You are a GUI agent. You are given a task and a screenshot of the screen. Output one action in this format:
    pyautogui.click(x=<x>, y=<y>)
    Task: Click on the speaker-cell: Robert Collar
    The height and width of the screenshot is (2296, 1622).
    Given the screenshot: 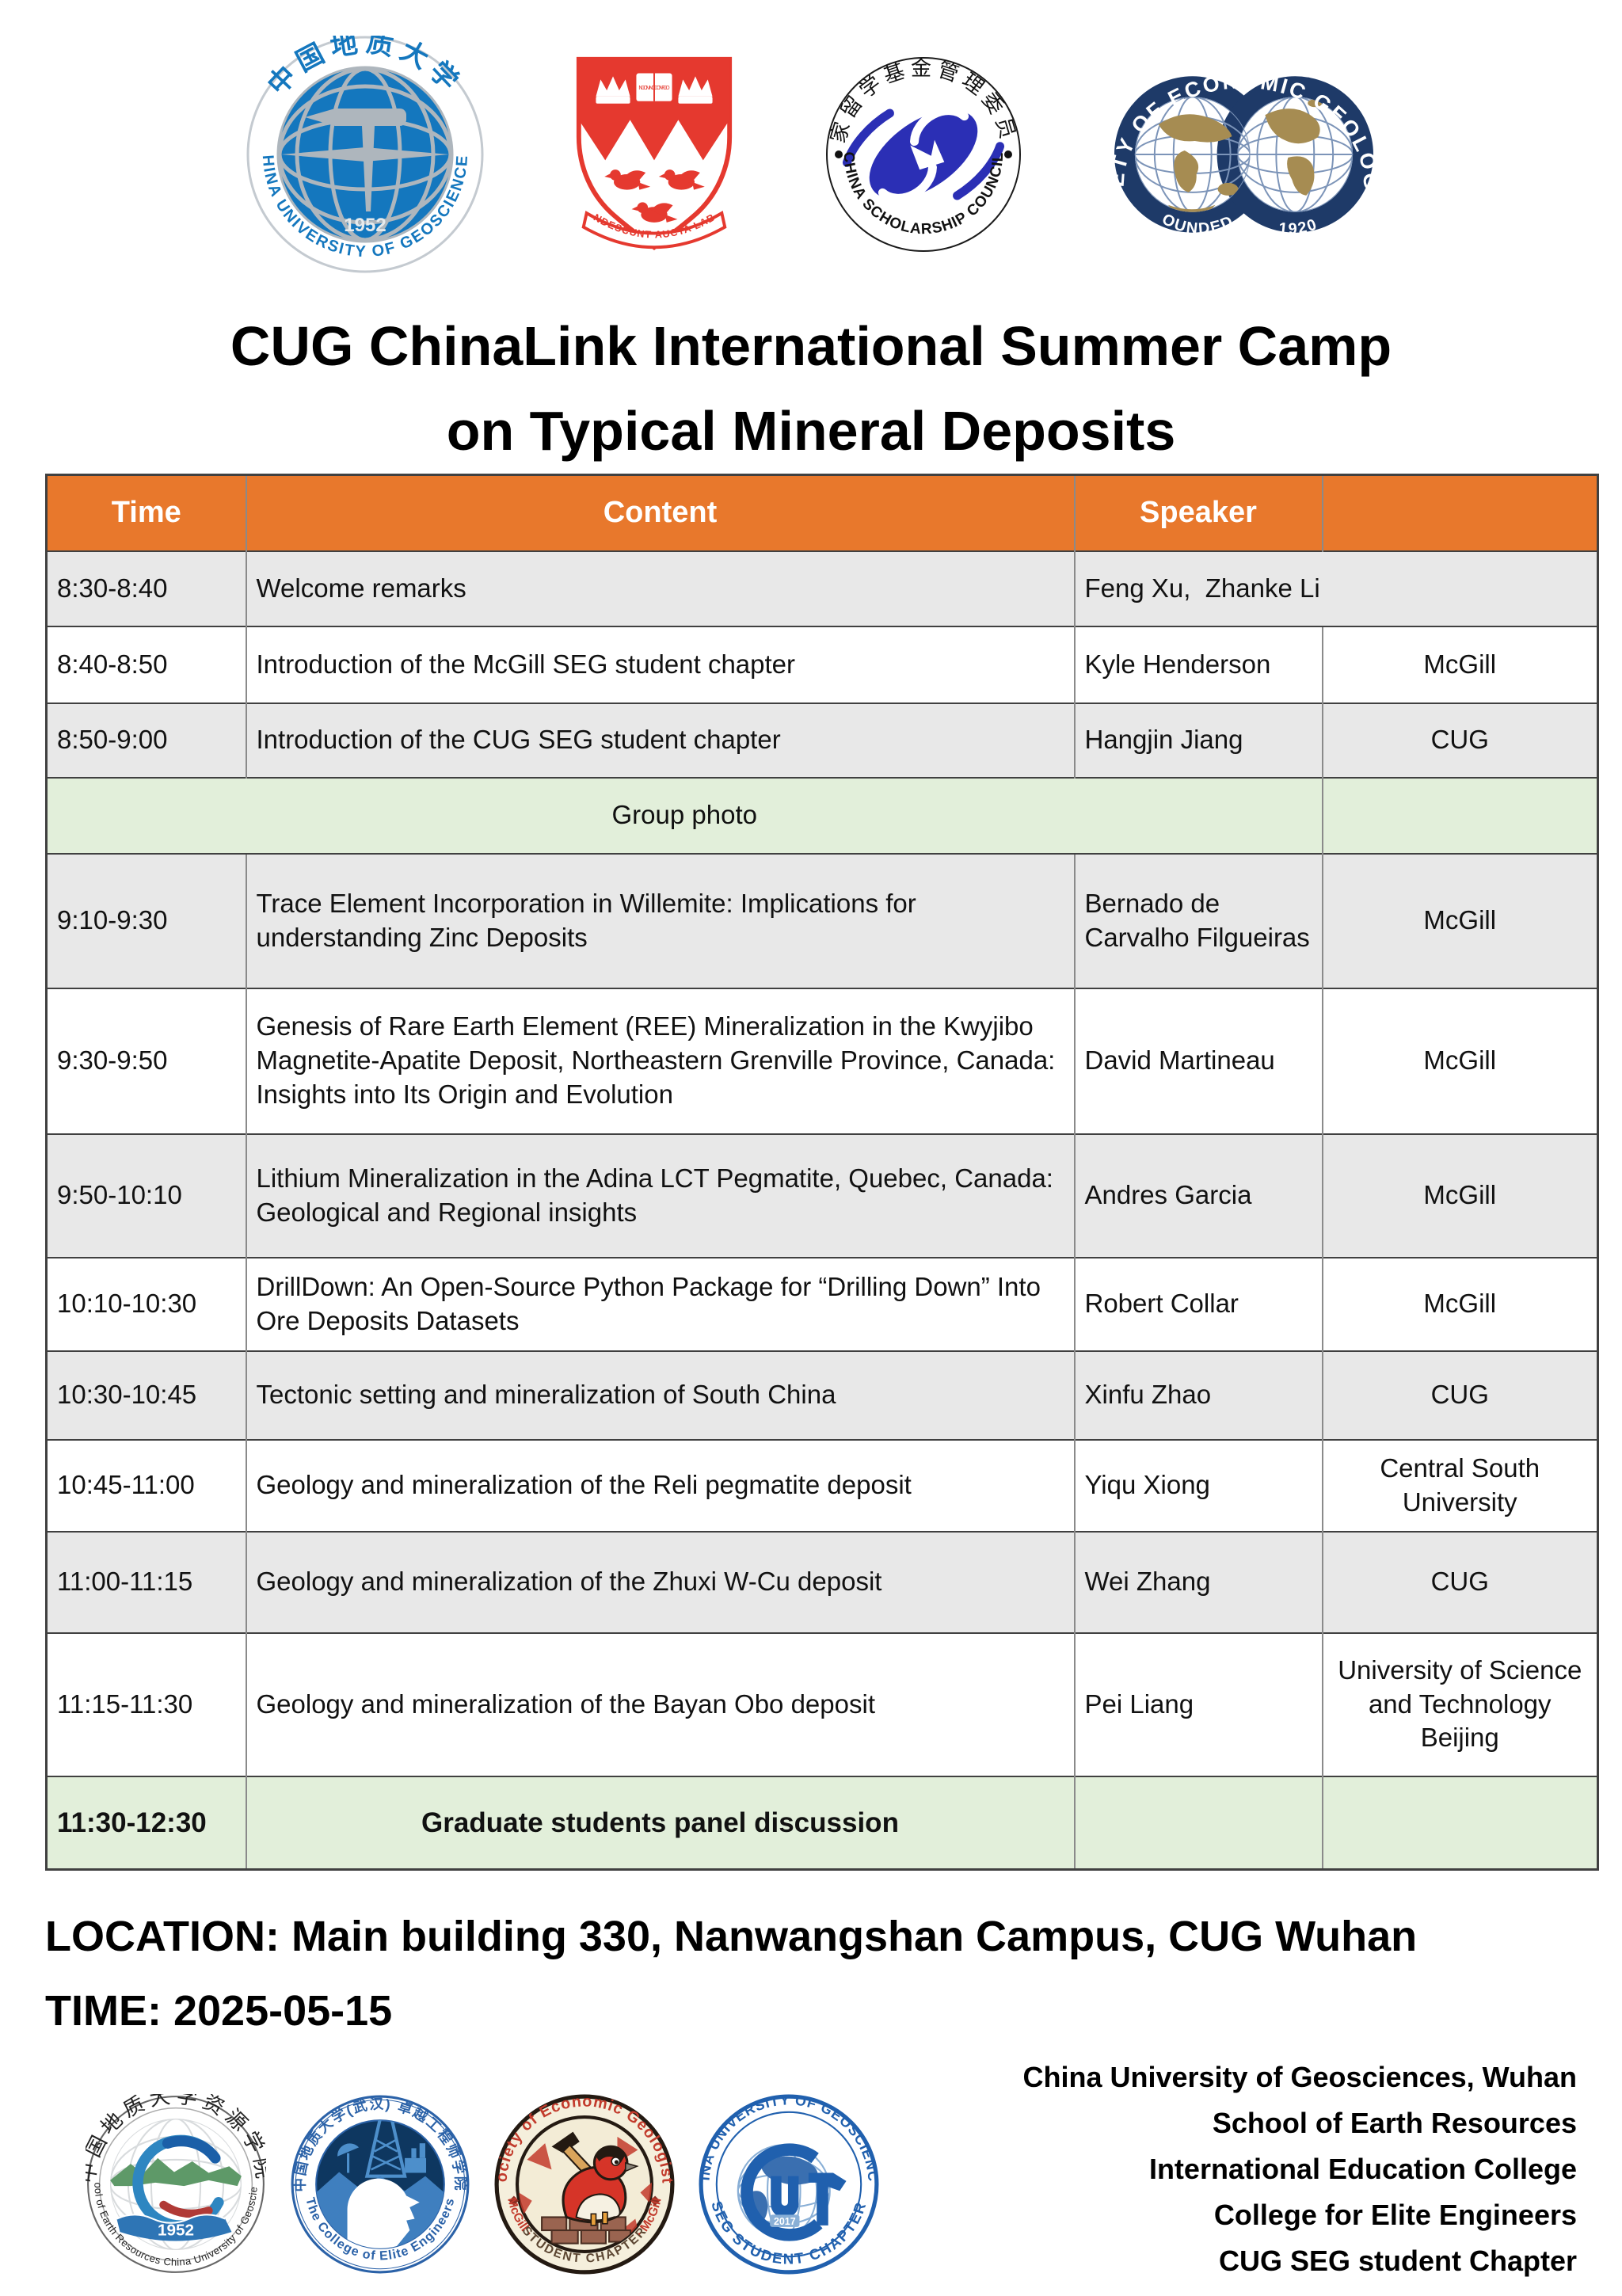 What is the action you would take?
    pyautogui.click(x=1198, y=1303)
    